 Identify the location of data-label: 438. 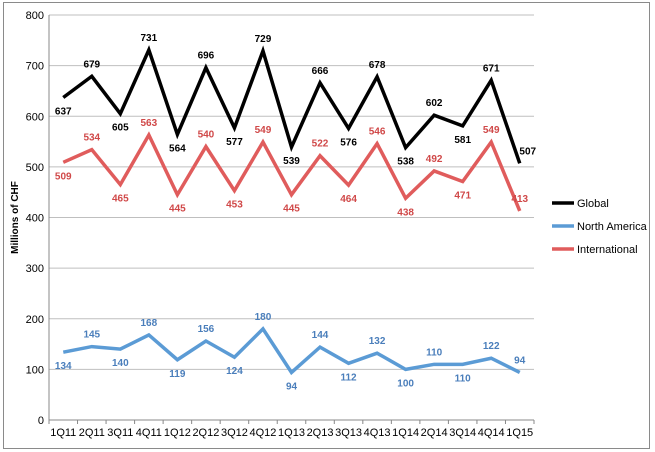
(405, 212).